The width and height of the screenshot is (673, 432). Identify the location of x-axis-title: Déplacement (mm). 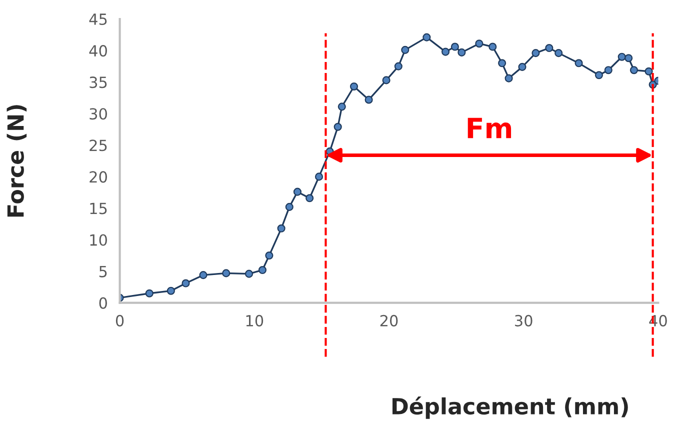
(510, 407).